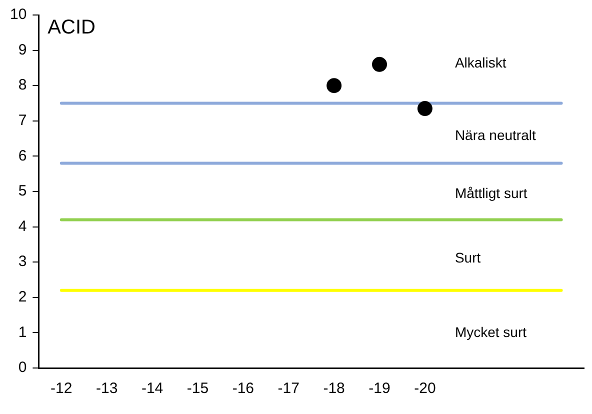 This screenshot has height=414, width=592. What do you see at coordinates (490, 332) in the screenshot?
I see `annotation: Mycket surt` at bounding box center [490, 332].